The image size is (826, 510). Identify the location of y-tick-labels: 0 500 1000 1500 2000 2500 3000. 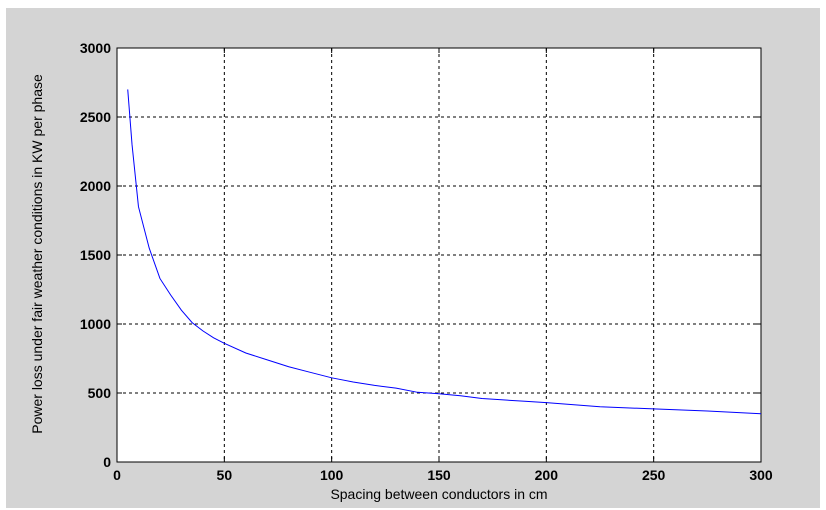
(95, 255).